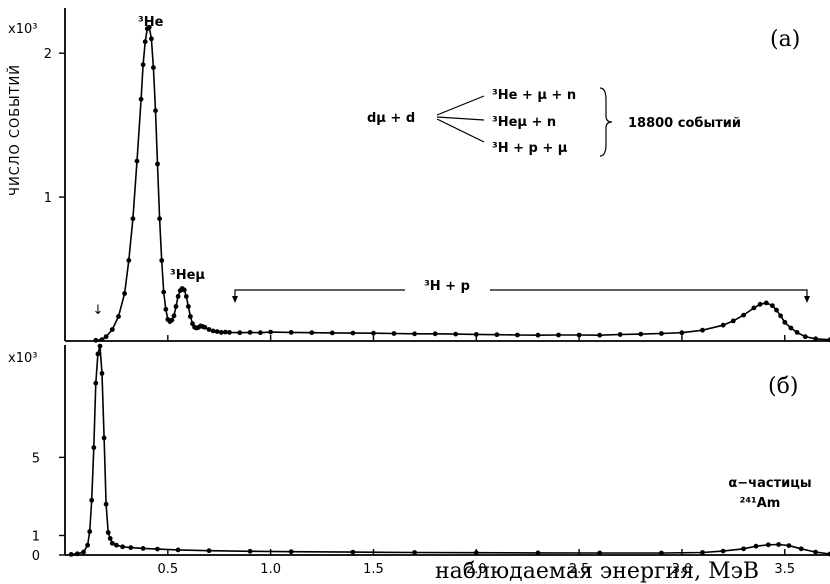 Image resolution: width=830 pixels, height=584 pixels. I want to click on panel-b-y-multiplier: x10³, so click(22, 358).